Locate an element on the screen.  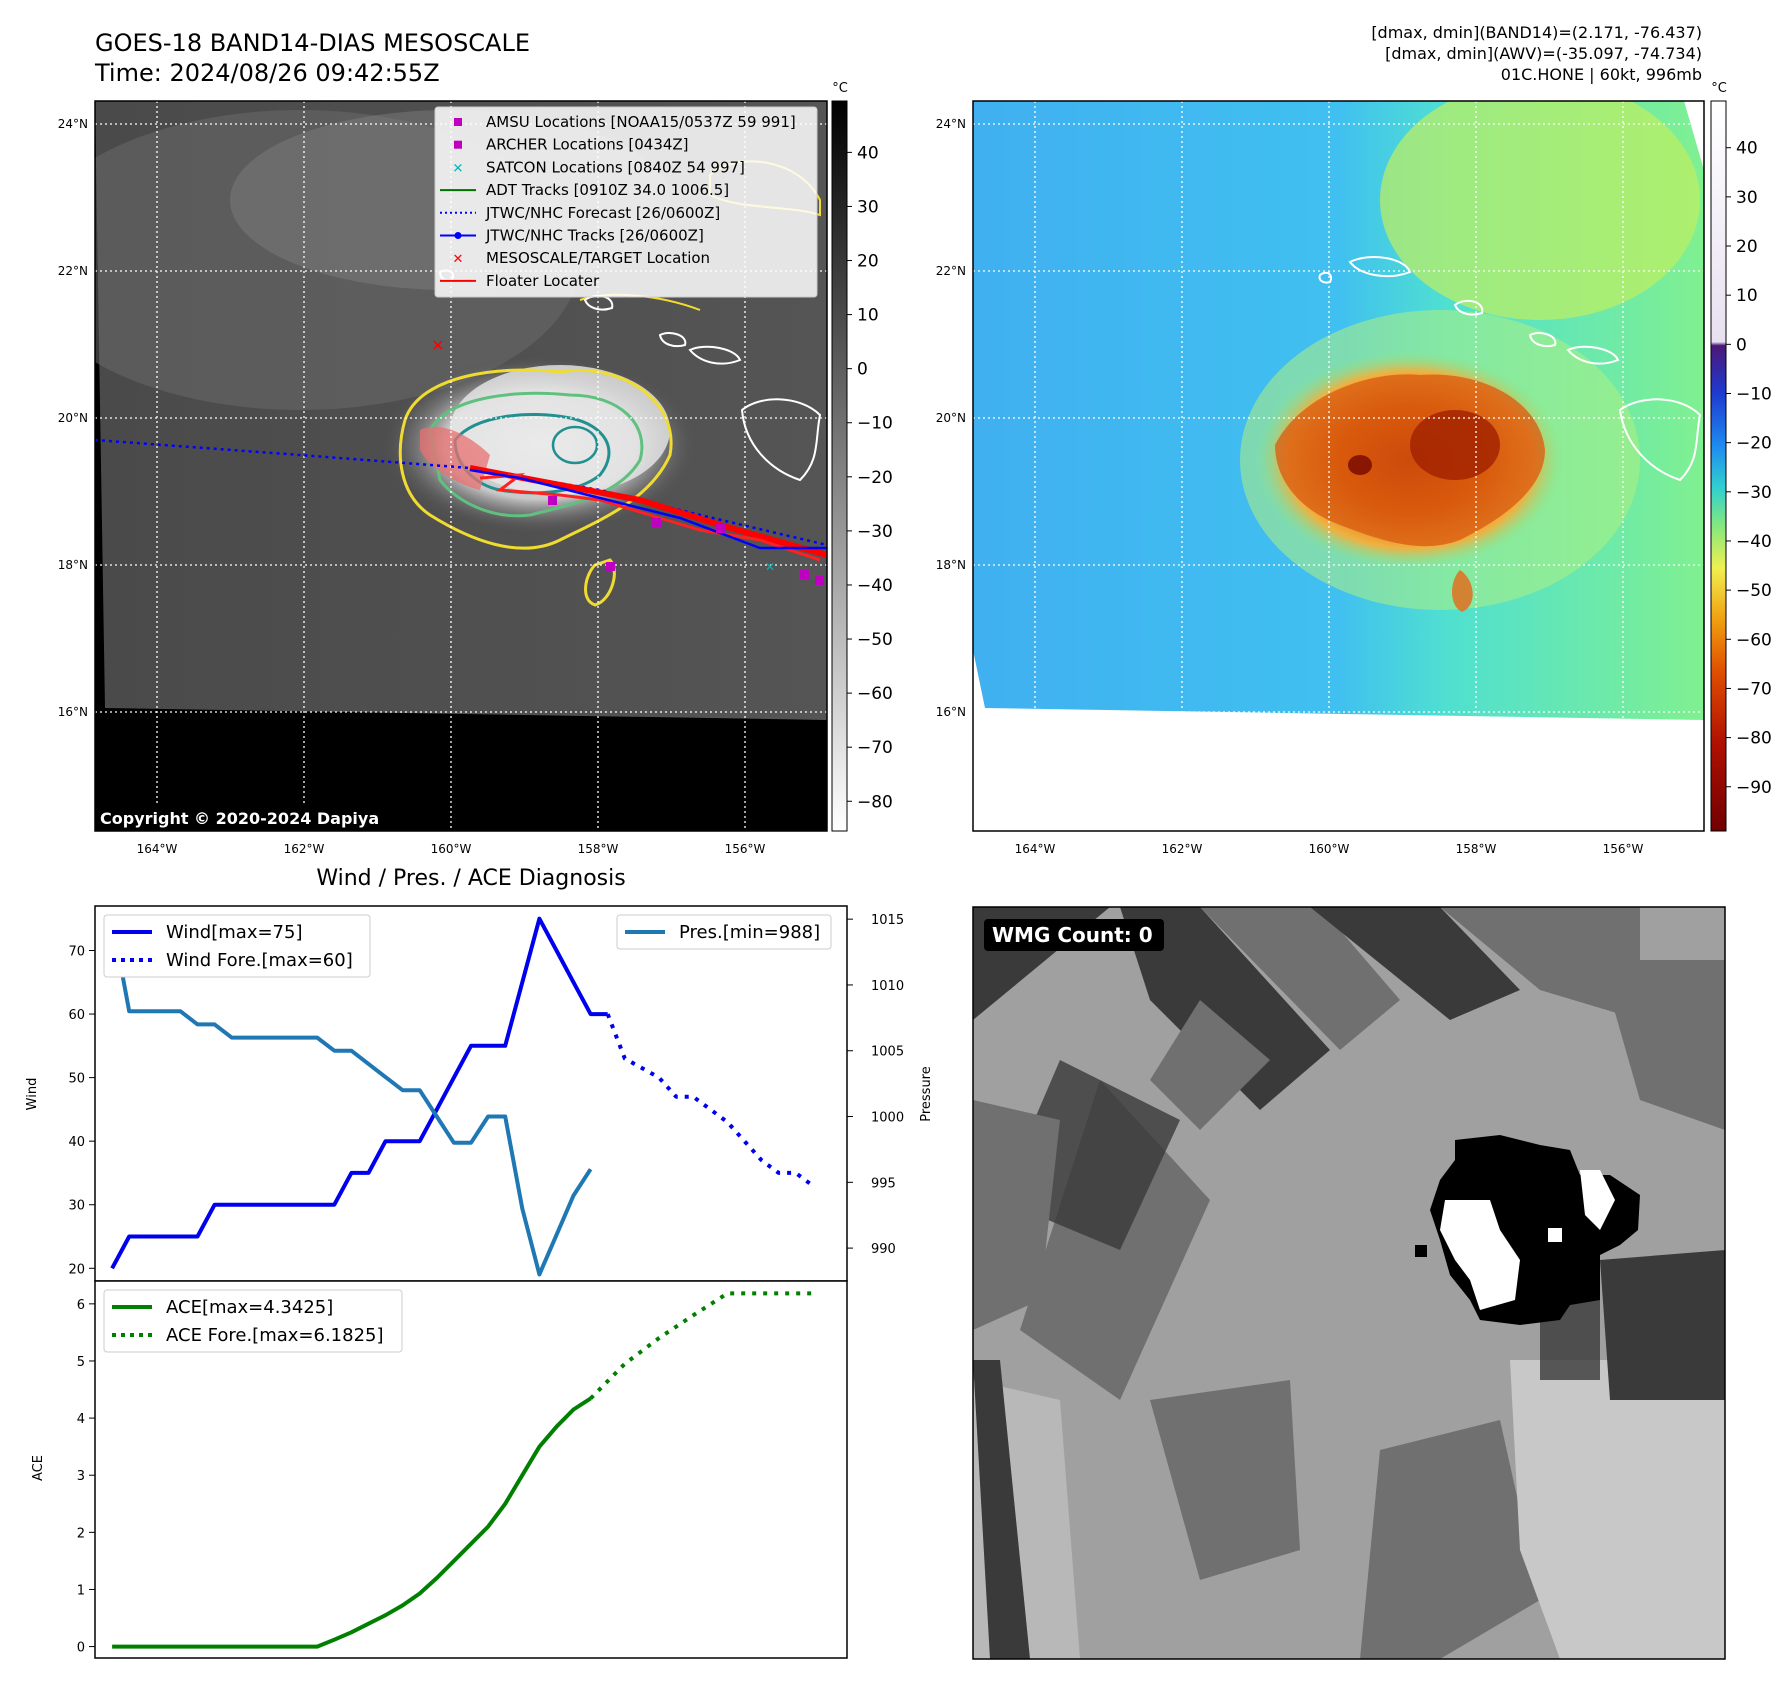
pressure-tick: 1000 is located at coordinates (887, 1118).